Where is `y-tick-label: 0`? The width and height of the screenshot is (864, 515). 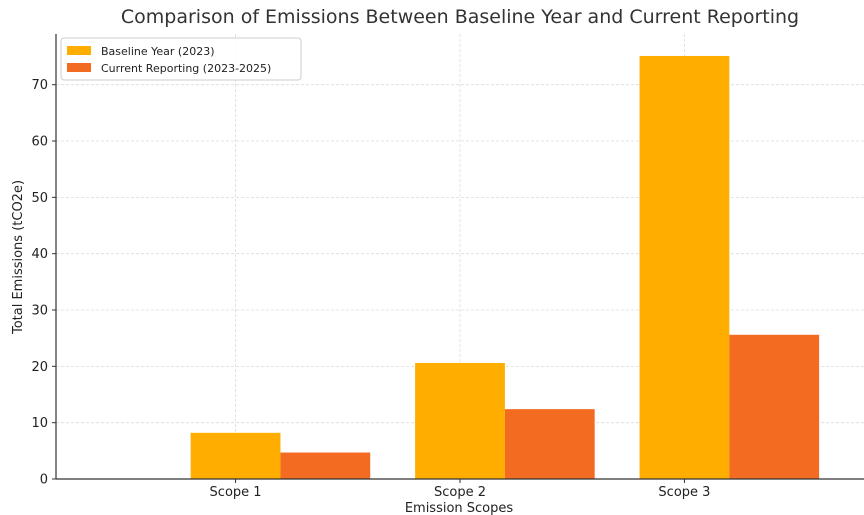
y-tick-label: 0 is located at coordinates (44, 480).